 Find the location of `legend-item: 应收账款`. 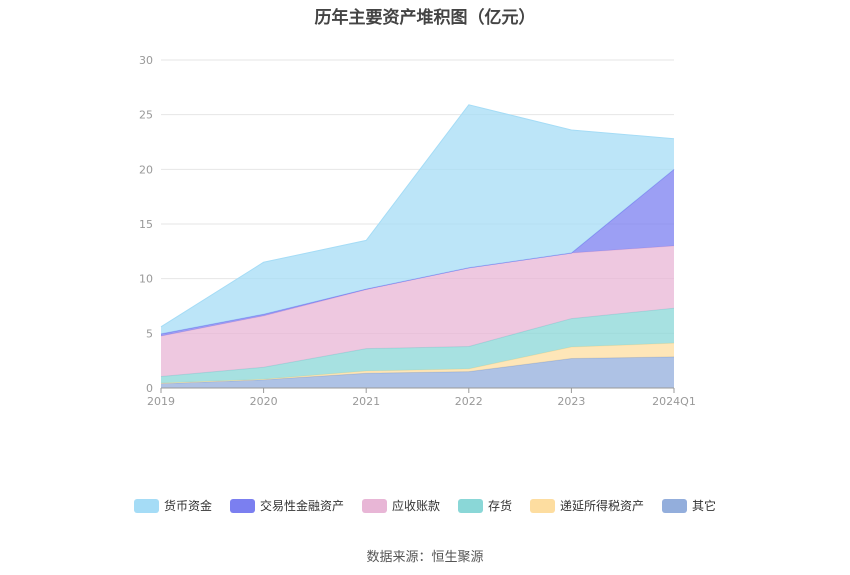

legend-item: 应收账款 is located at coordinates (400, 505).